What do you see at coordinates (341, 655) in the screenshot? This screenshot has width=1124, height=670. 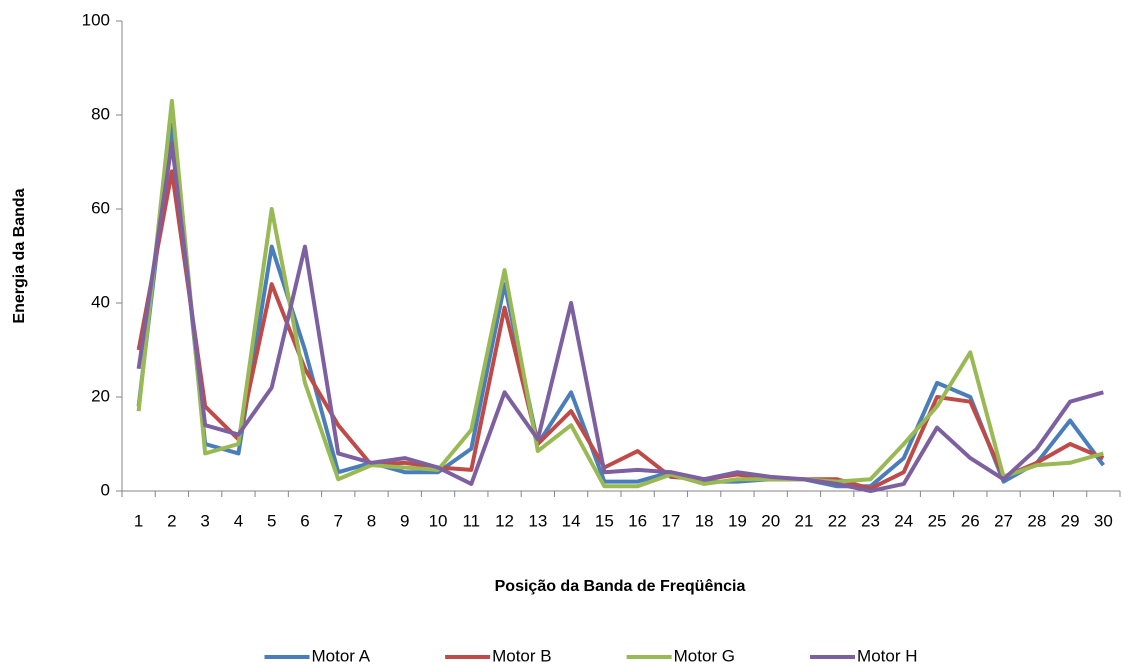 I see `legend-label: Motor A` at bounding box center [341, 655].